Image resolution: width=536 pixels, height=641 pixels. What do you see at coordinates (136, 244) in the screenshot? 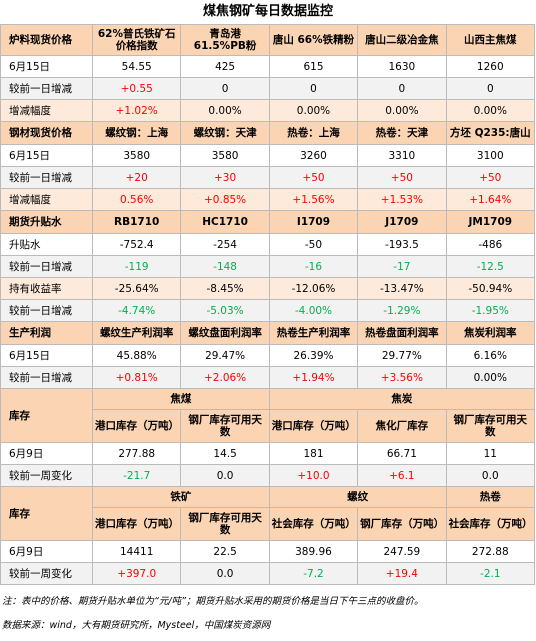
I see `table-cell: -752.4` at bounding box center [136, 244].